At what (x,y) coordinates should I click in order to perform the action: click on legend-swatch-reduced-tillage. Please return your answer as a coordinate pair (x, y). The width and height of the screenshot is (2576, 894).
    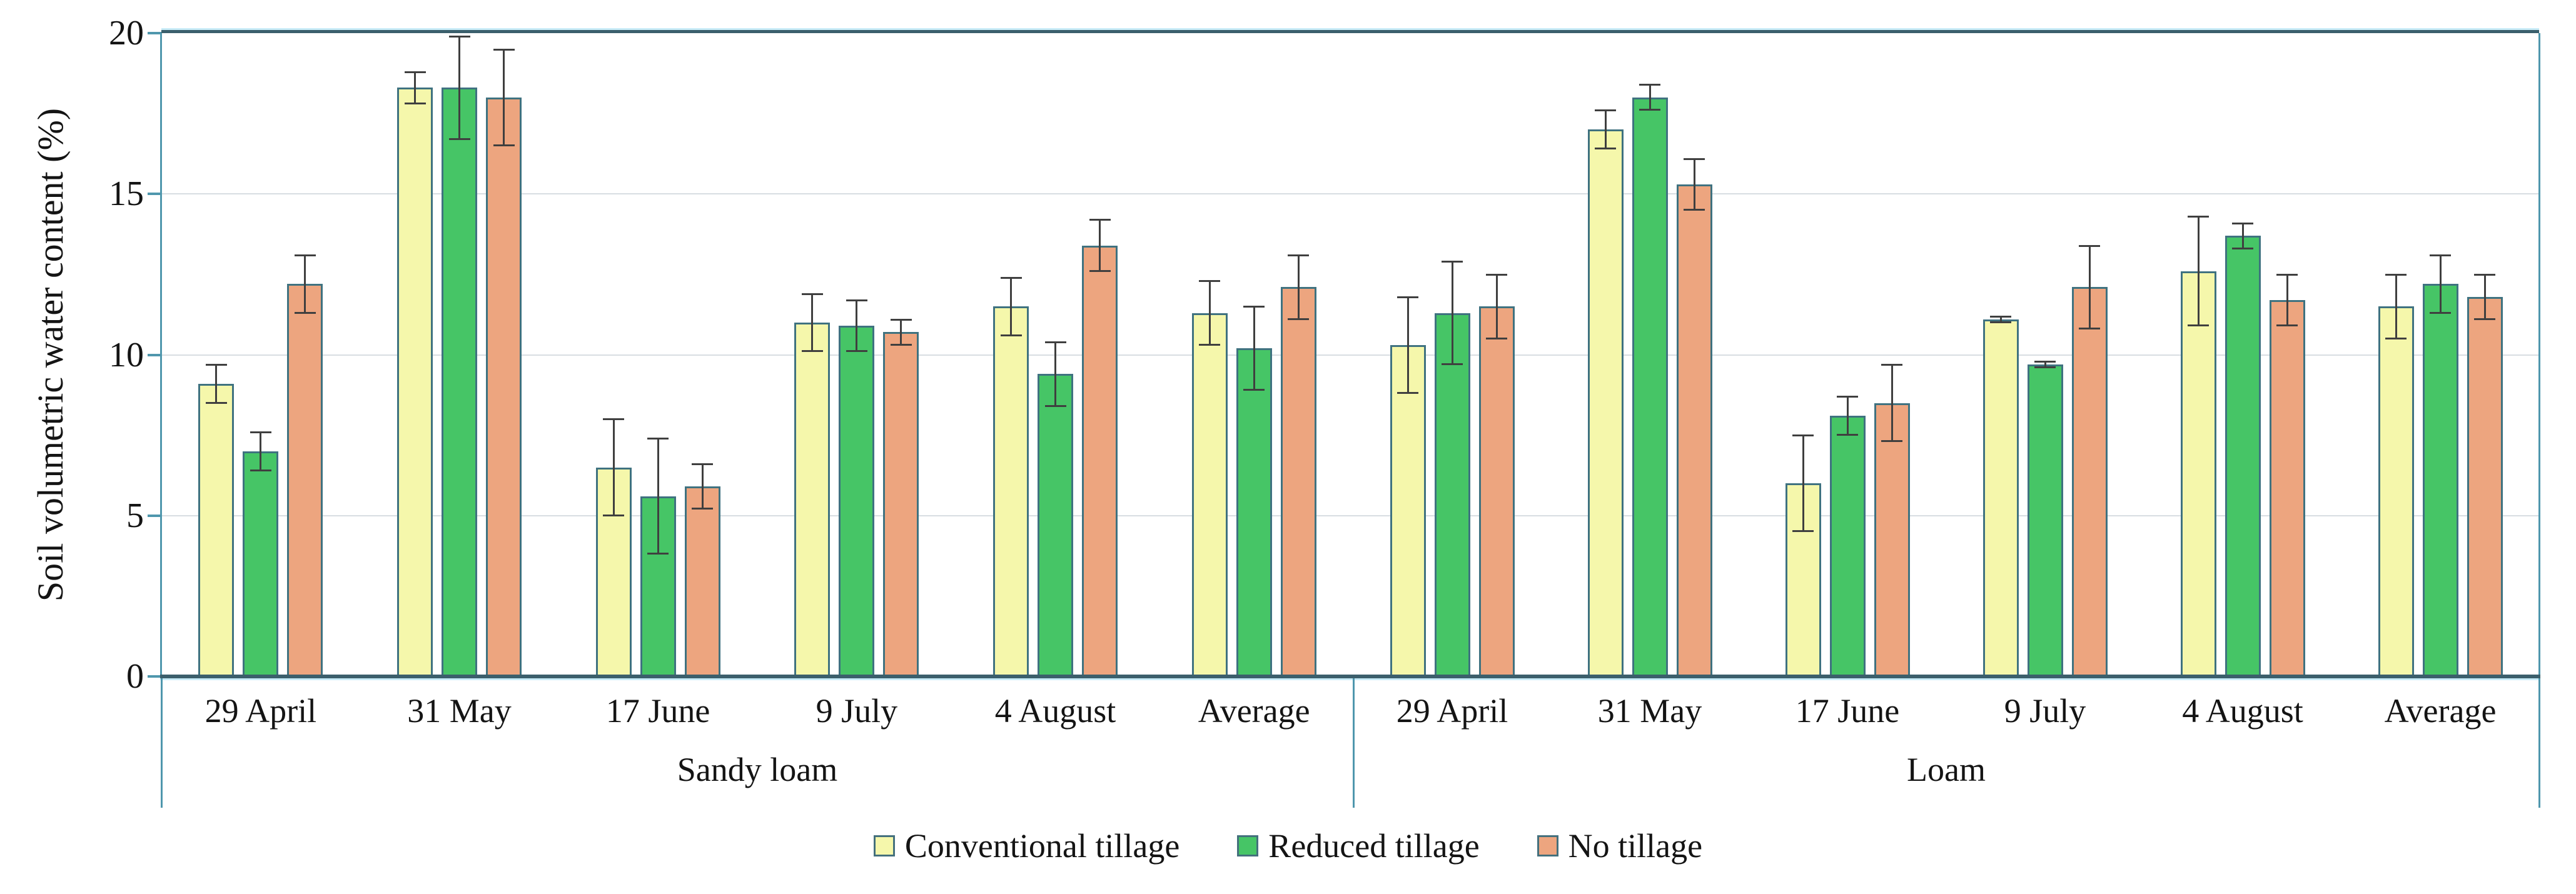
    Looking at the image, I should click on (1248, 845).